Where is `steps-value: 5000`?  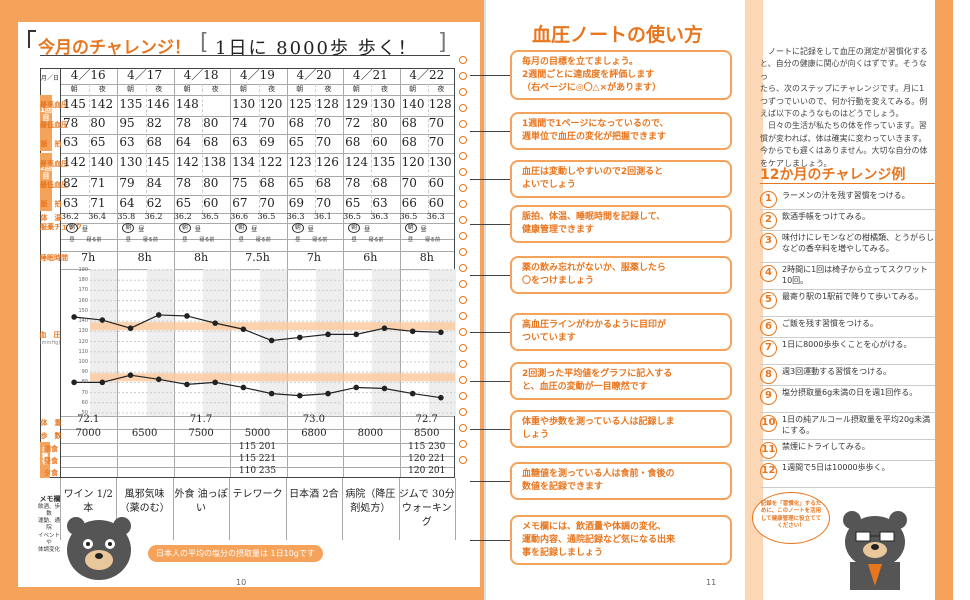 steps-value: 5000 is located at coordinates (257, 433).